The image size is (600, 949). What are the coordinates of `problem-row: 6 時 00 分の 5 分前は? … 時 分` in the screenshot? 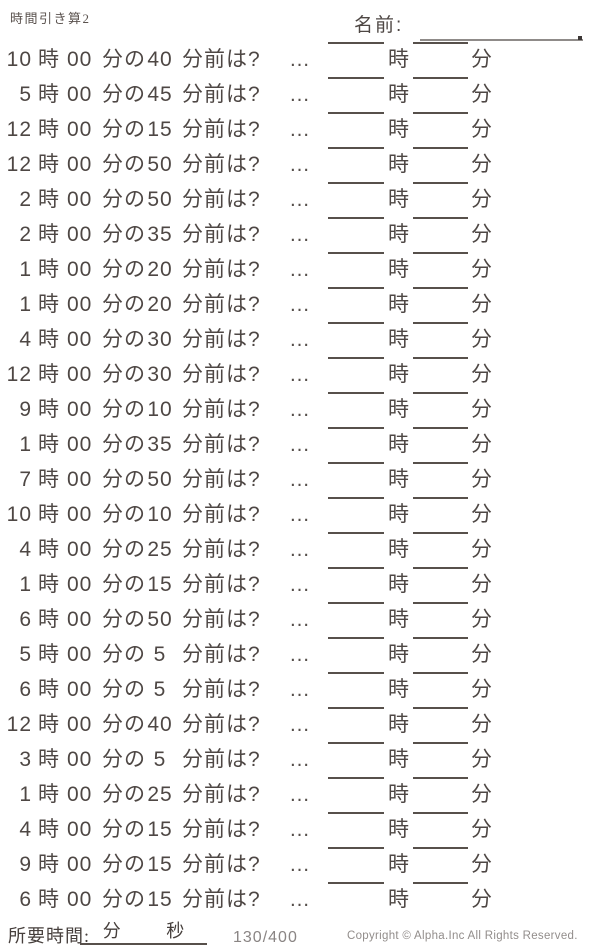 It's located at (300, 689).